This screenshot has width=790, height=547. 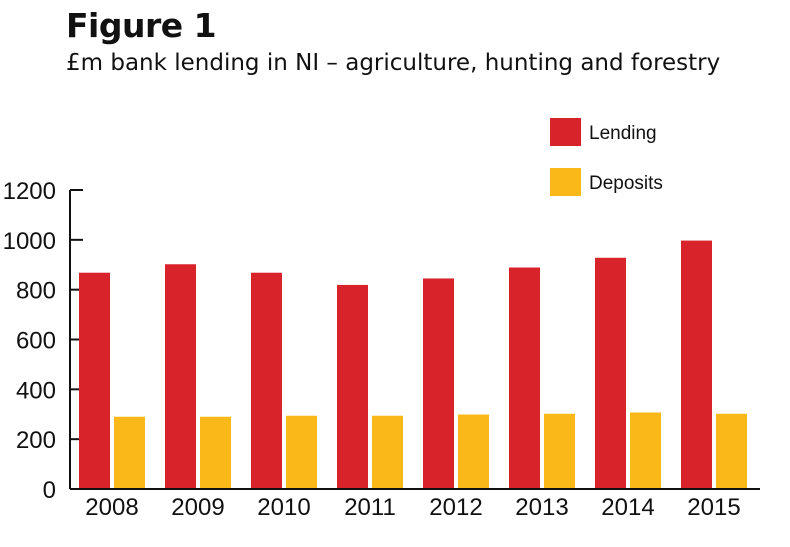 I want to click on x-tick-label: 2011, so click(x=370, y=507).